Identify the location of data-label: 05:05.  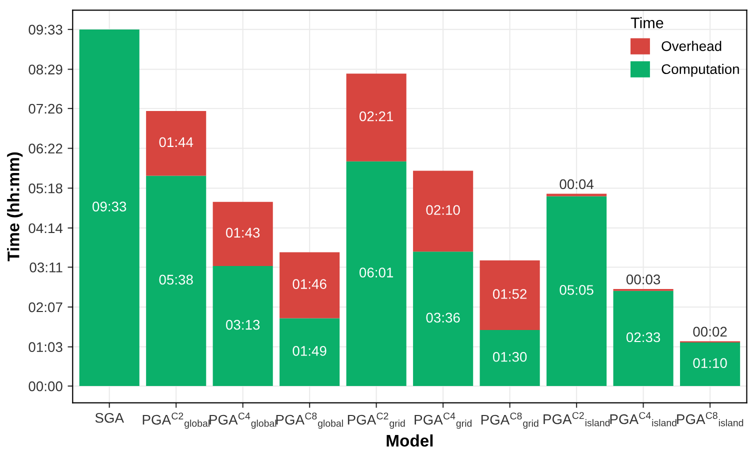
(577, 290).